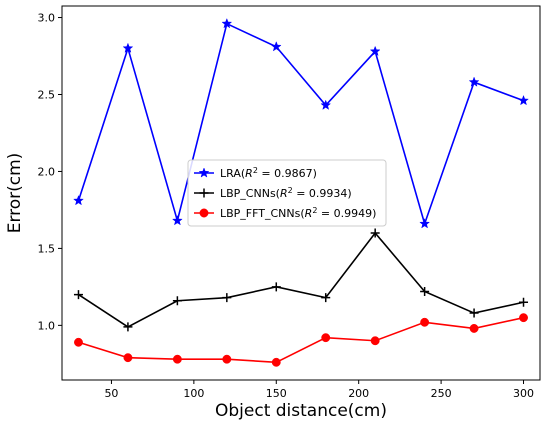 This screenshot has width=550, height=427. I want to click on legend-label-suffix: = 0.9934), so click(322, 193).